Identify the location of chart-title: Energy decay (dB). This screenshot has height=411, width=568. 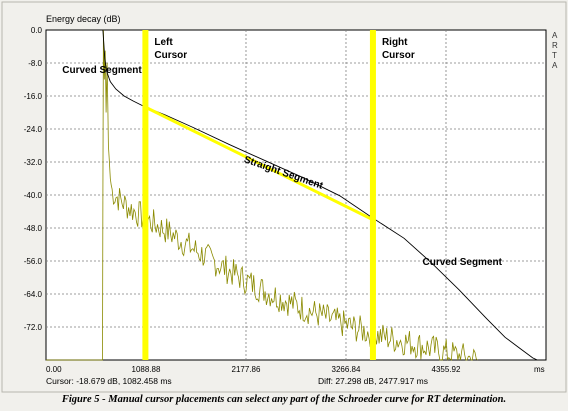
(83, 19).